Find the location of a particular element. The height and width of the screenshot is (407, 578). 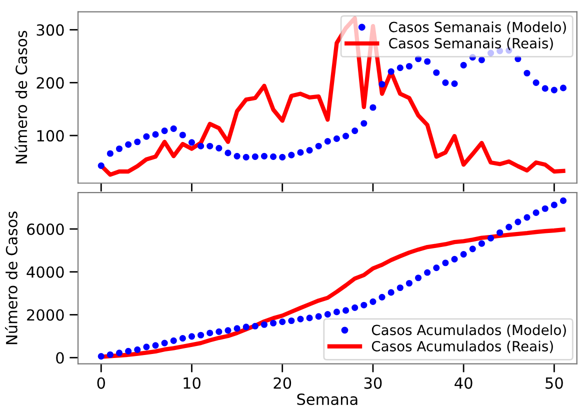

x-tick-label: 10 is located at coordinates (192, 383).